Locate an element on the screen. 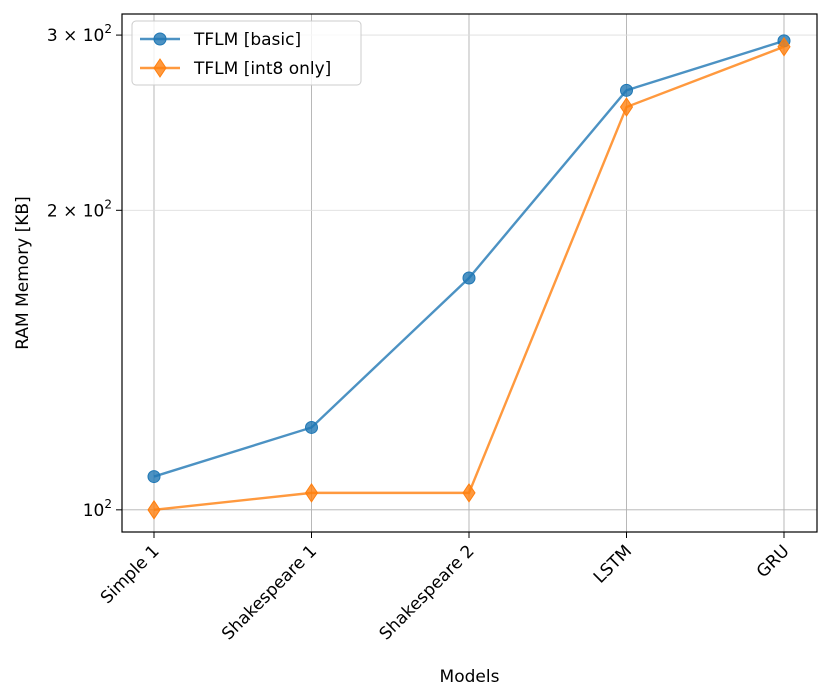  x-tick-label: Simple 1 is located at coordinates (130, 574).